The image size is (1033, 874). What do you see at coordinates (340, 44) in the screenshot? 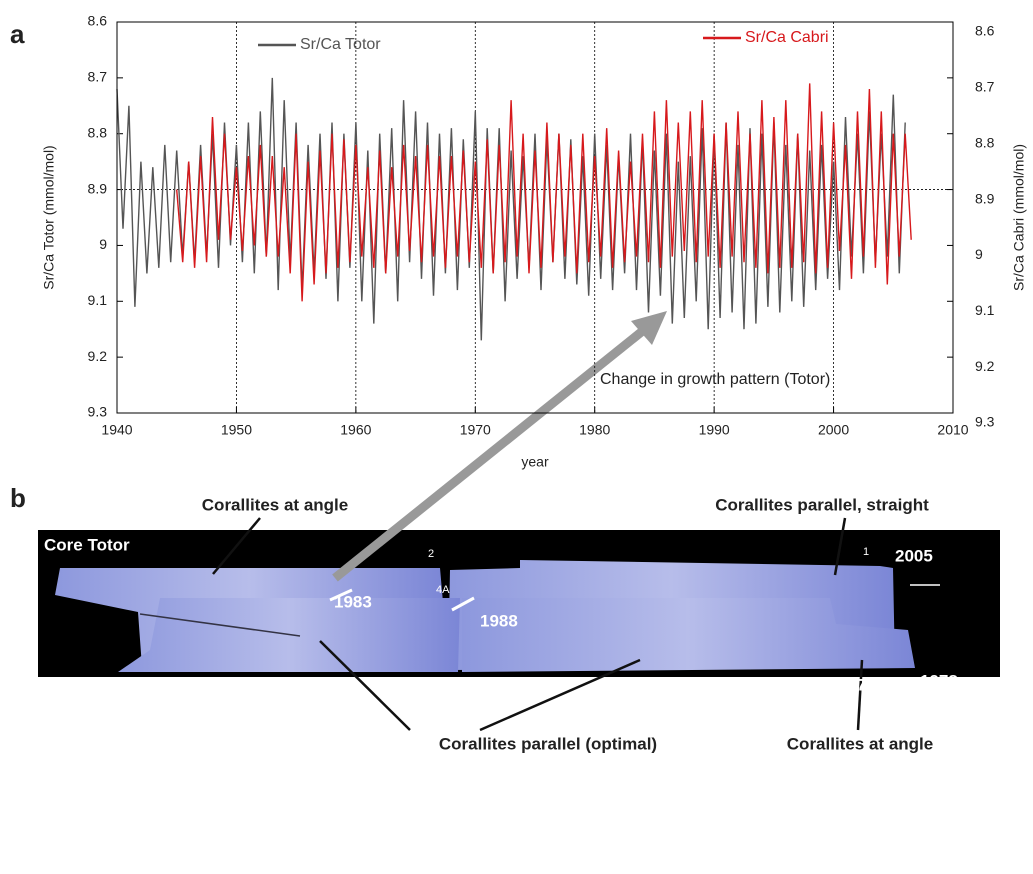
I see `legend-label: Sr/Ca Totor` at bounding box center [340, 44].